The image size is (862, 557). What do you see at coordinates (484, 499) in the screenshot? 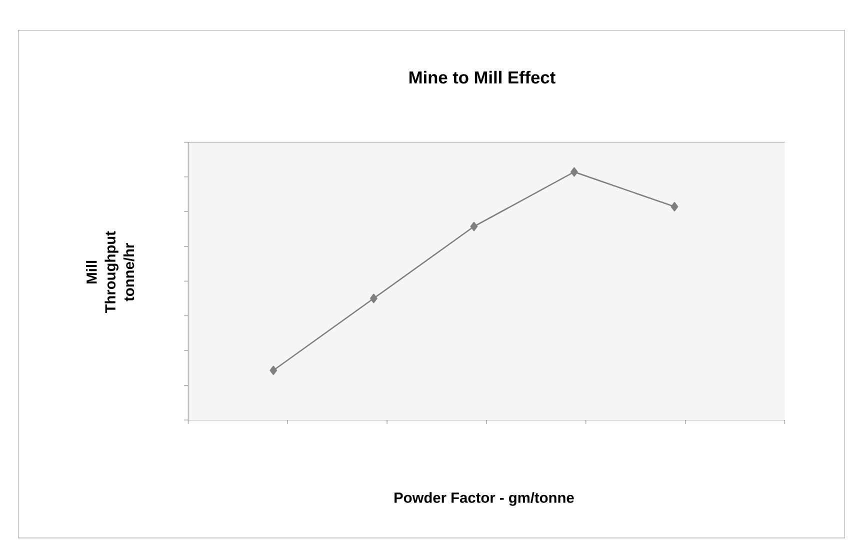
I see `x-axis-title: Powder Factor - gm/tonne` at bounding box center [484, 499].